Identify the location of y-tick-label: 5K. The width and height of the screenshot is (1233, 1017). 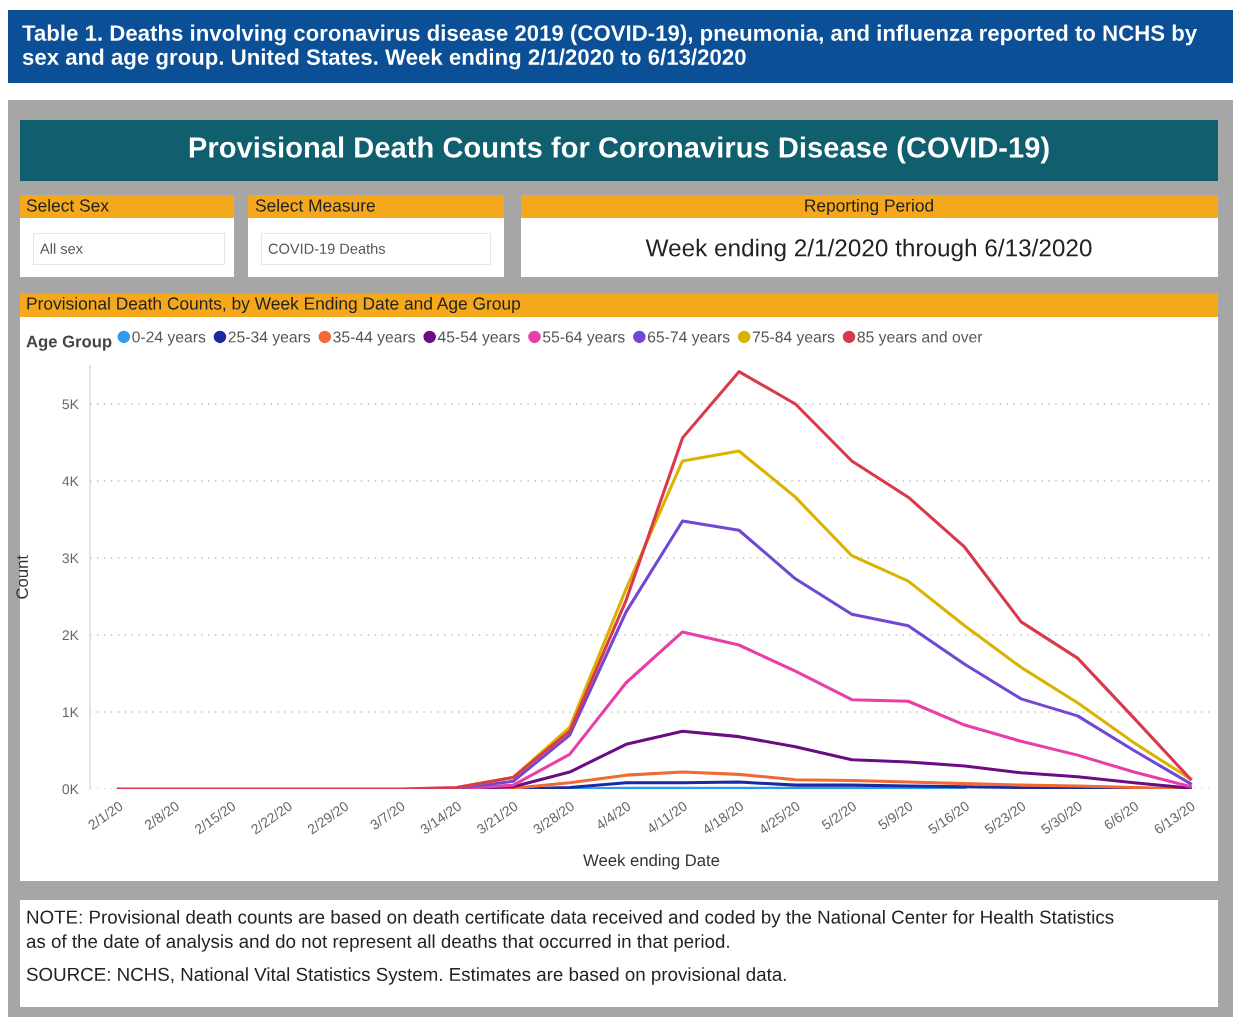
(70, 404).